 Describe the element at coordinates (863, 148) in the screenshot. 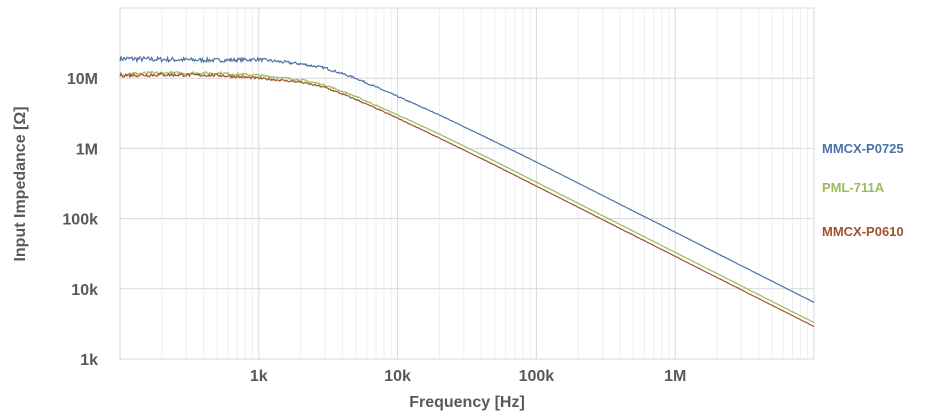

I see `legend-label-mmcx-p0725: MMCX-P0725` at that location.